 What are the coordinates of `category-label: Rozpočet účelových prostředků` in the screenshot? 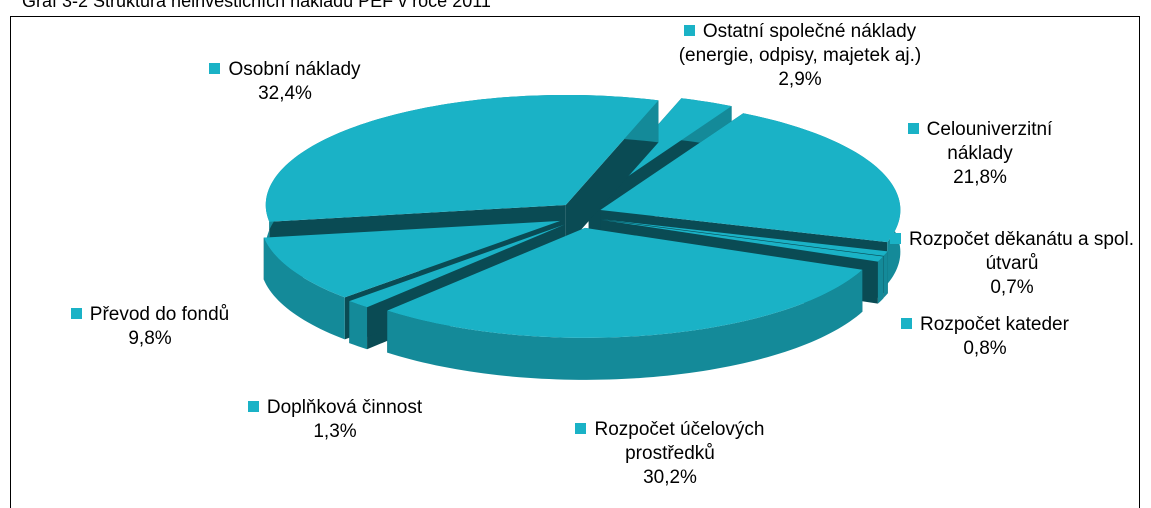 It's located at (679, 441).